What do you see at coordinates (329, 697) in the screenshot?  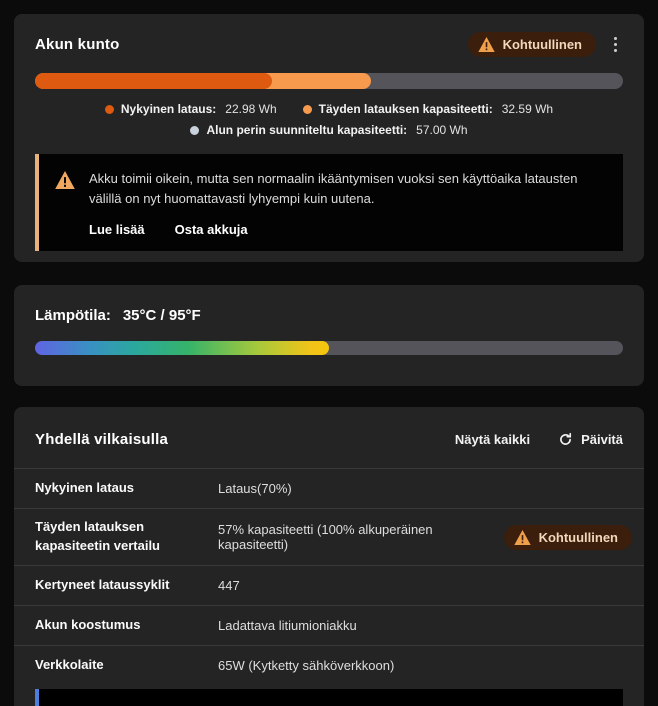 I see `info-box-bottom` at bounding box center [329, 697].